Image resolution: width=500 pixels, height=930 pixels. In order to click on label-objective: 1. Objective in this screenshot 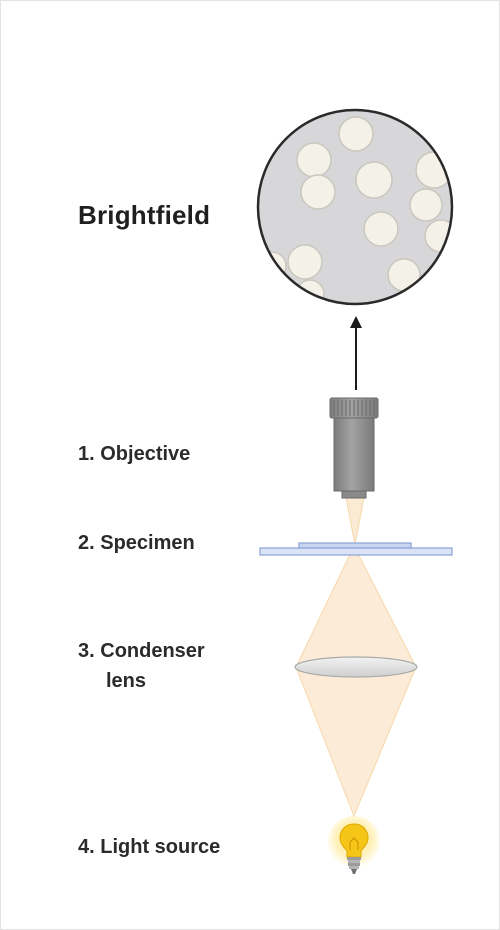, I will do `click(134, 454)`.